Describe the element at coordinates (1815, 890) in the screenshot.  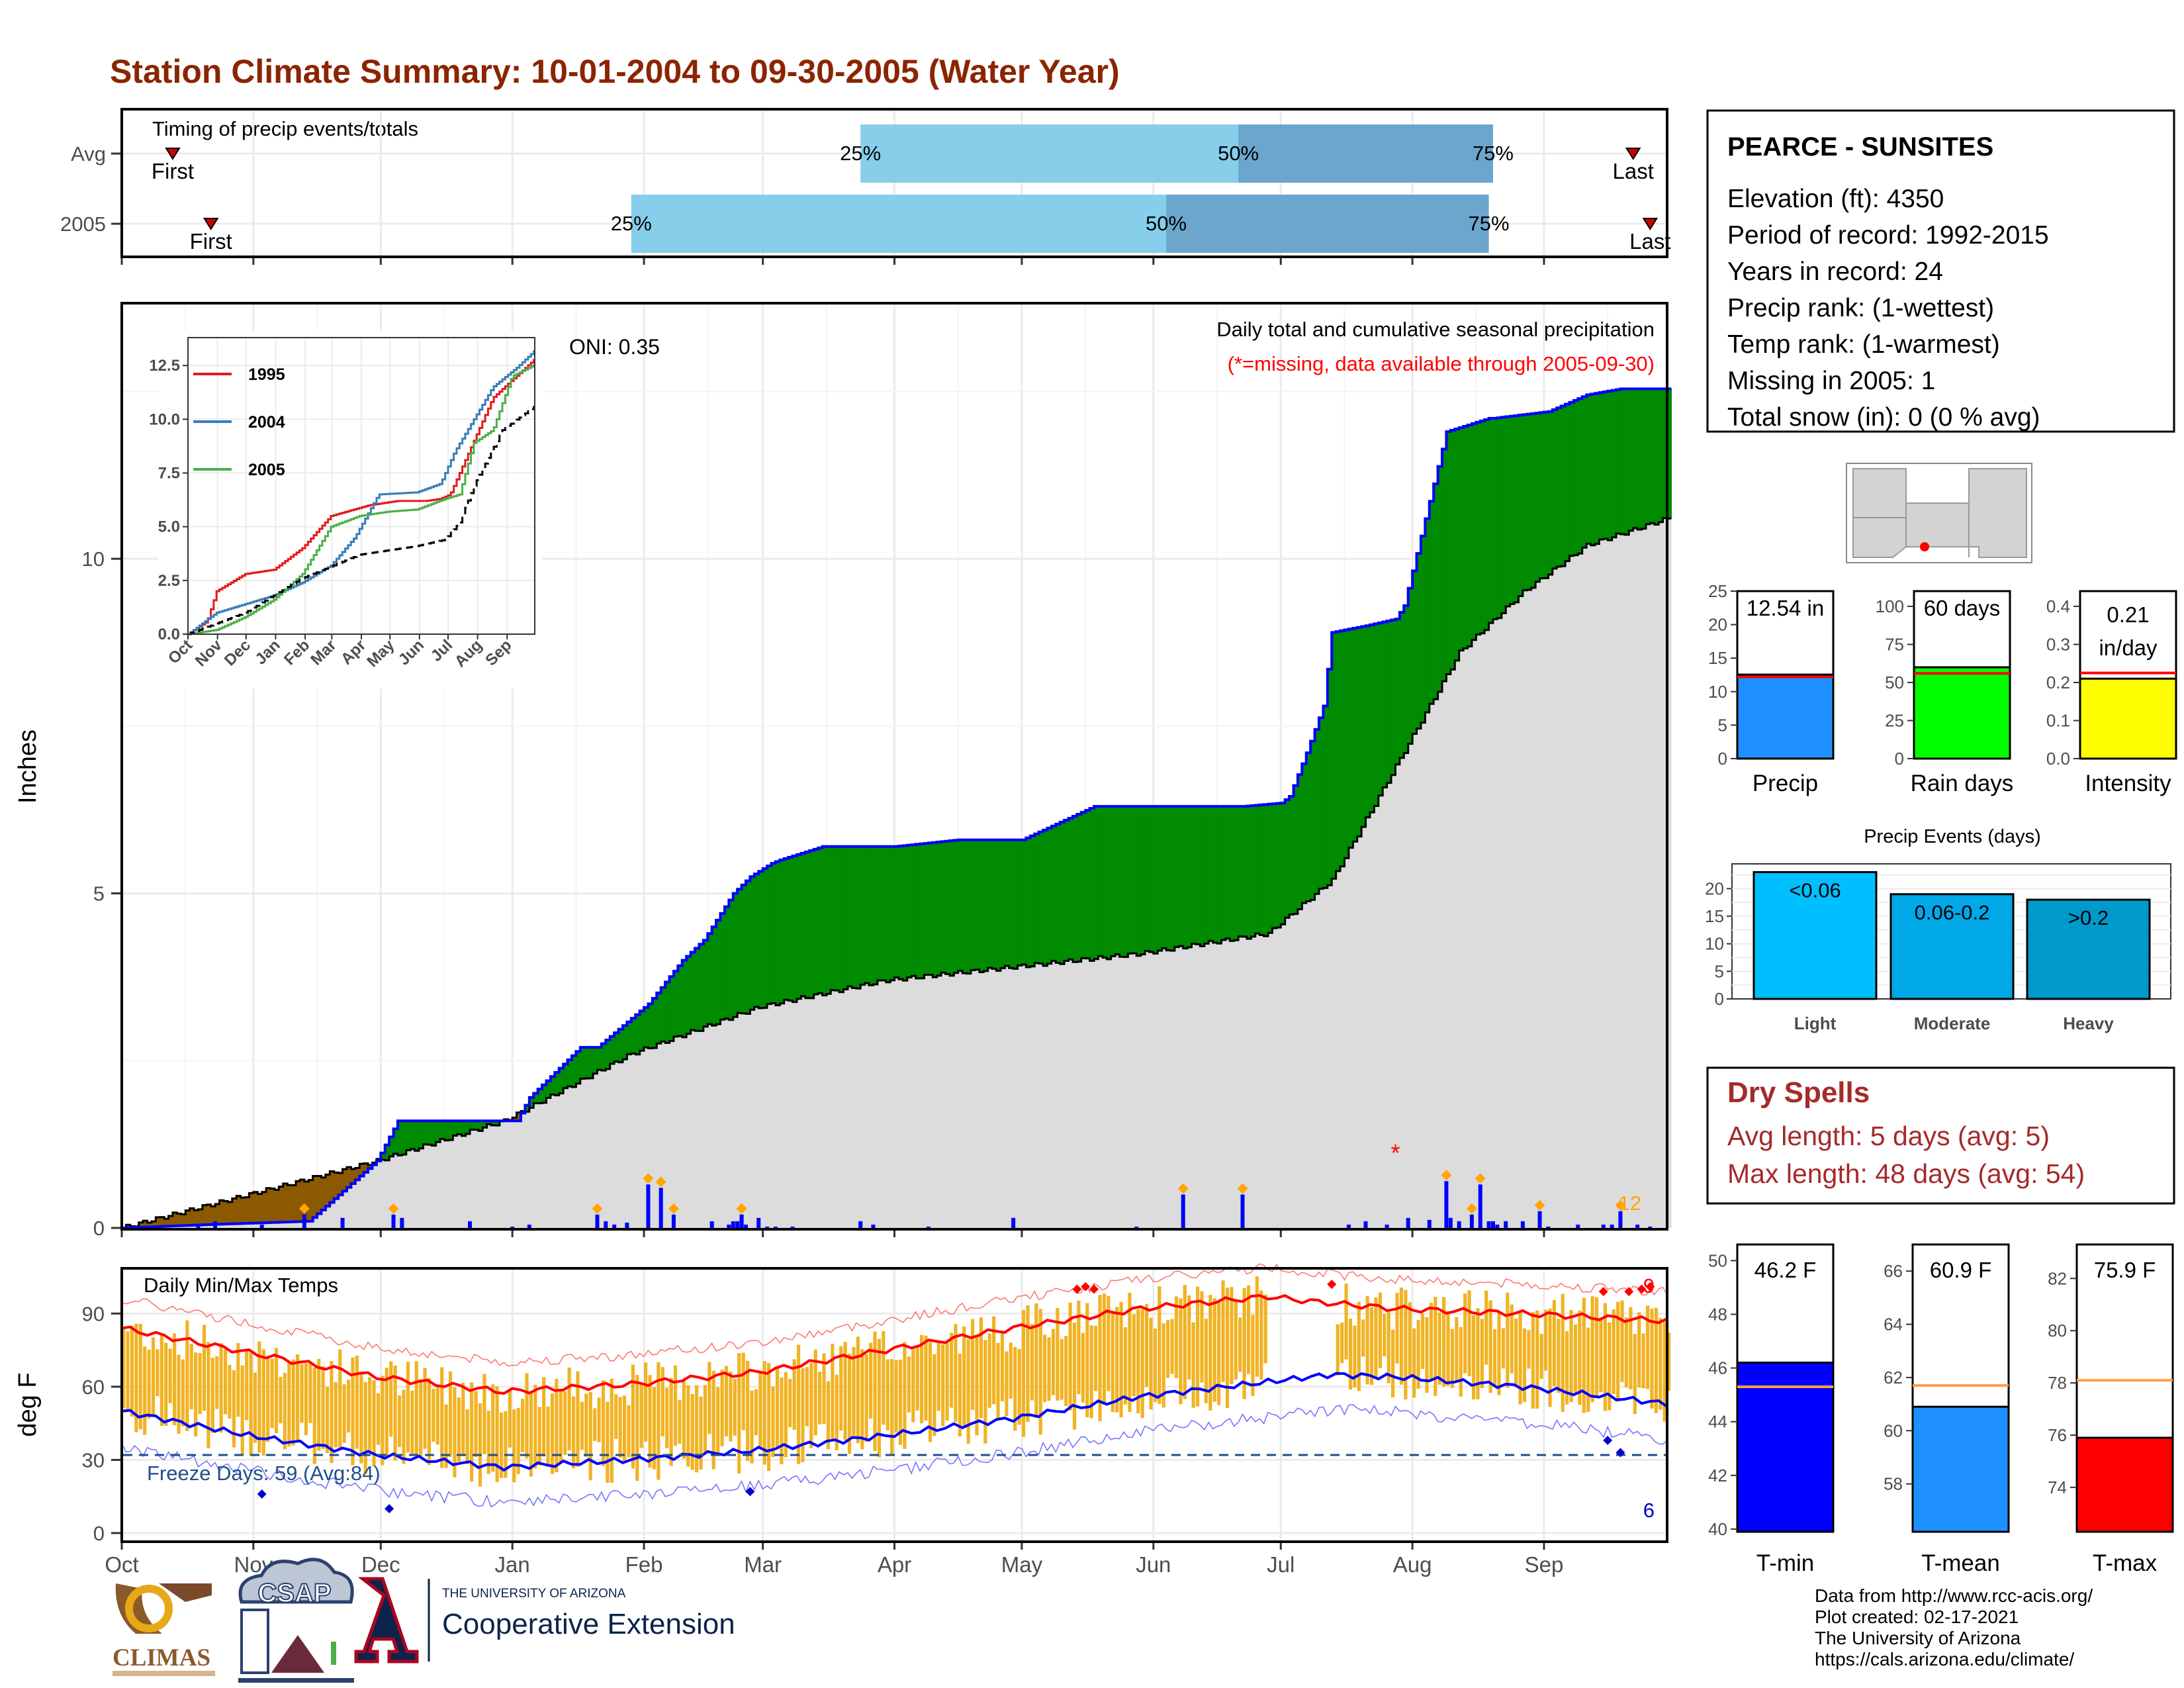
I see `events-value: <0.06` at that location.